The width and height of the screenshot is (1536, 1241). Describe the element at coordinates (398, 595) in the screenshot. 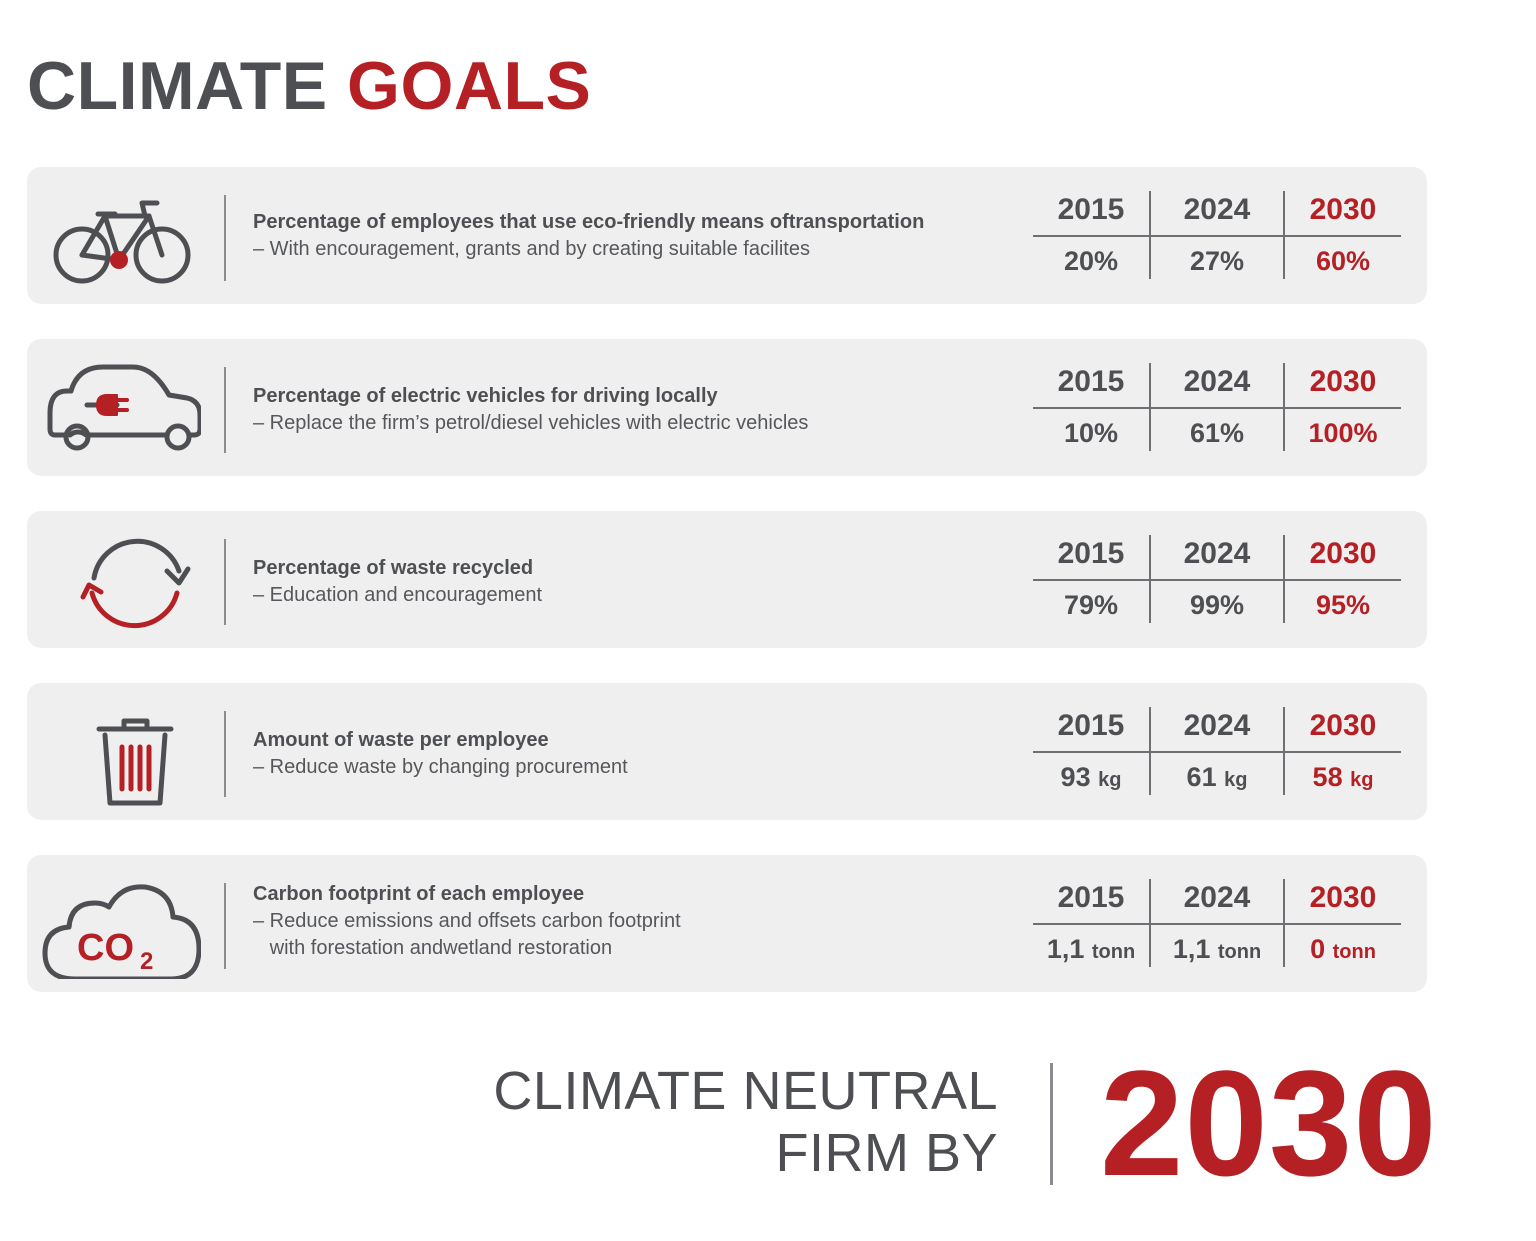

I see `goal-subtext: – Education and encouragement` at that location.